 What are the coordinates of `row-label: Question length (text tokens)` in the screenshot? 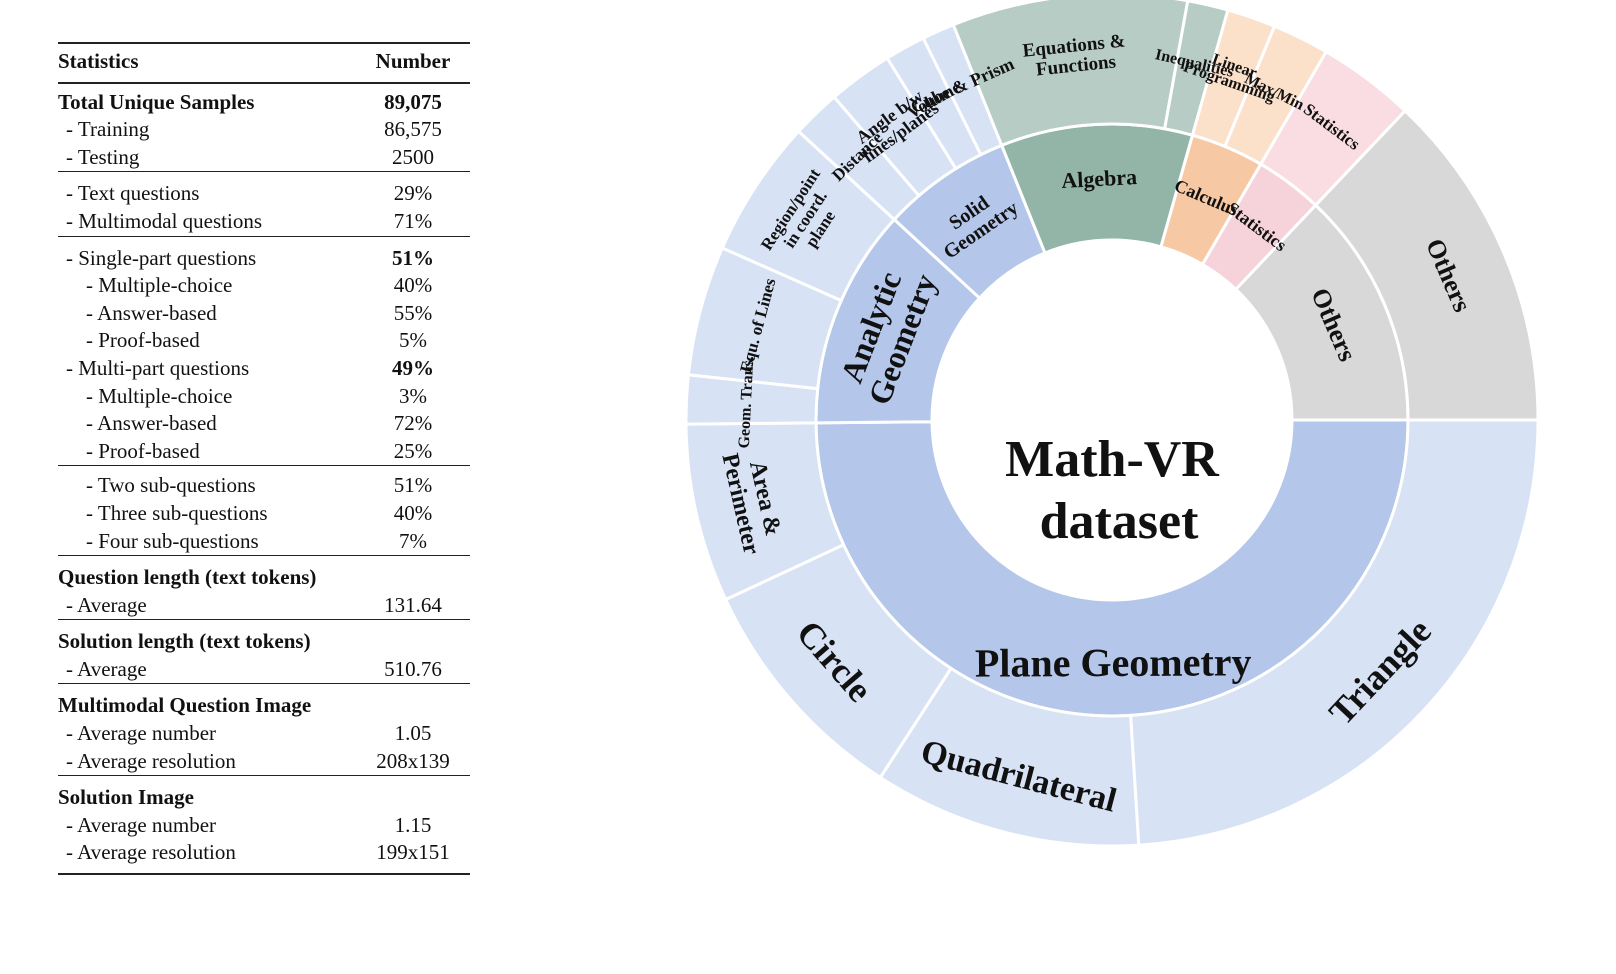 It's located at (209, 573).